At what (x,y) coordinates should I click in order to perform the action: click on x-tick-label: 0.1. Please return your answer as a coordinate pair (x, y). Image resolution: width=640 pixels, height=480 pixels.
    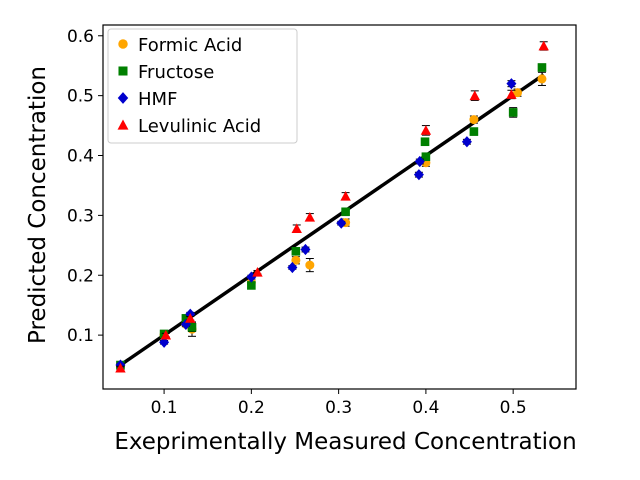
    Looking at the image, I should click on (164, 408).